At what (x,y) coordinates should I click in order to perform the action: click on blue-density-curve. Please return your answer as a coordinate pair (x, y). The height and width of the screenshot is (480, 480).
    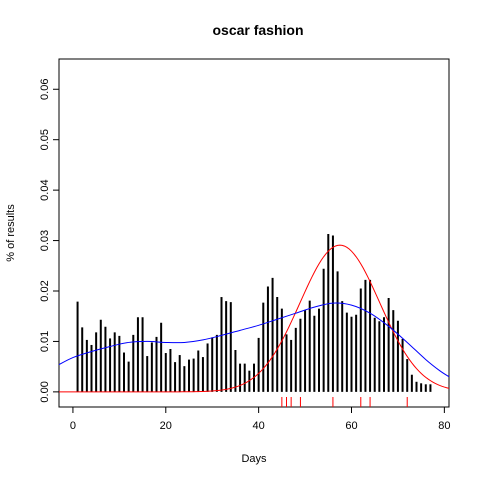
    Looking at the image, I should click on (254, 340).